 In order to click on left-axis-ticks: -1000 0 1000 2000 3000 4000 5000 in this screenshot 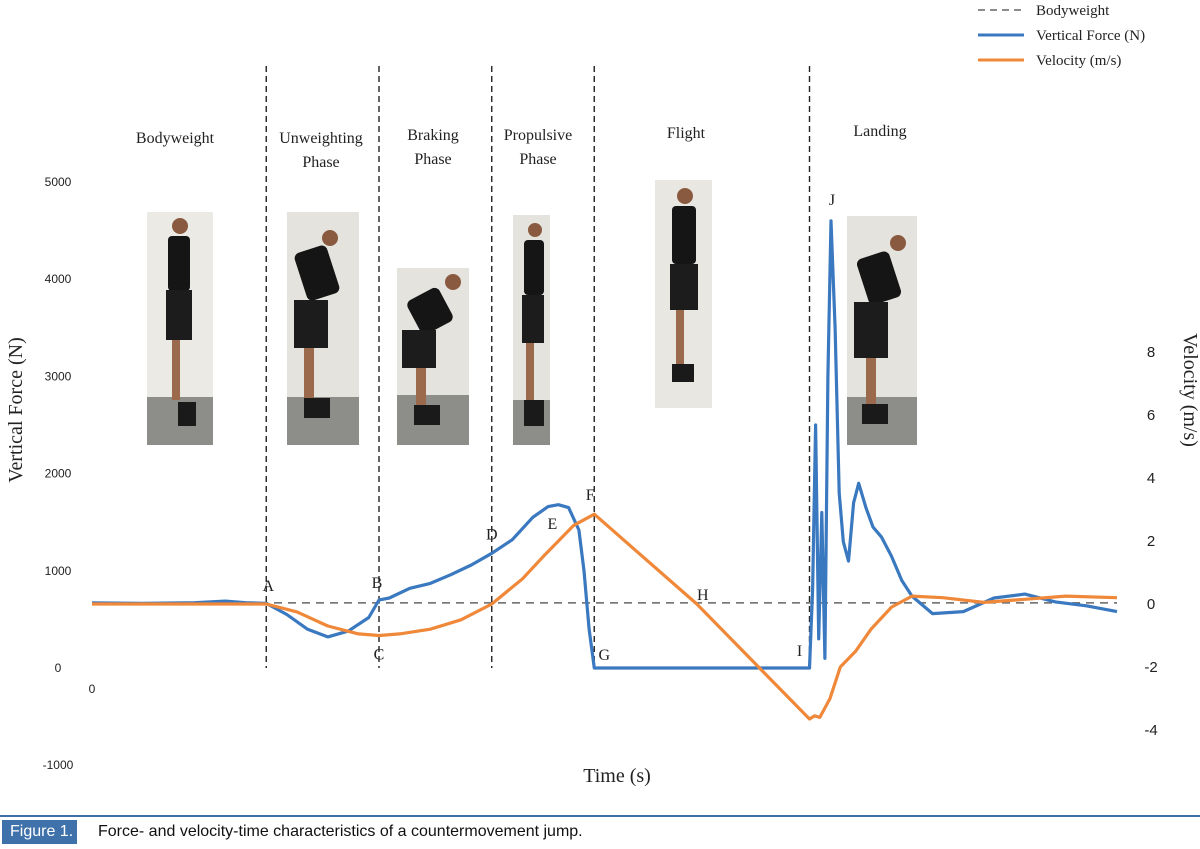, I will do `click(58, 473)`.